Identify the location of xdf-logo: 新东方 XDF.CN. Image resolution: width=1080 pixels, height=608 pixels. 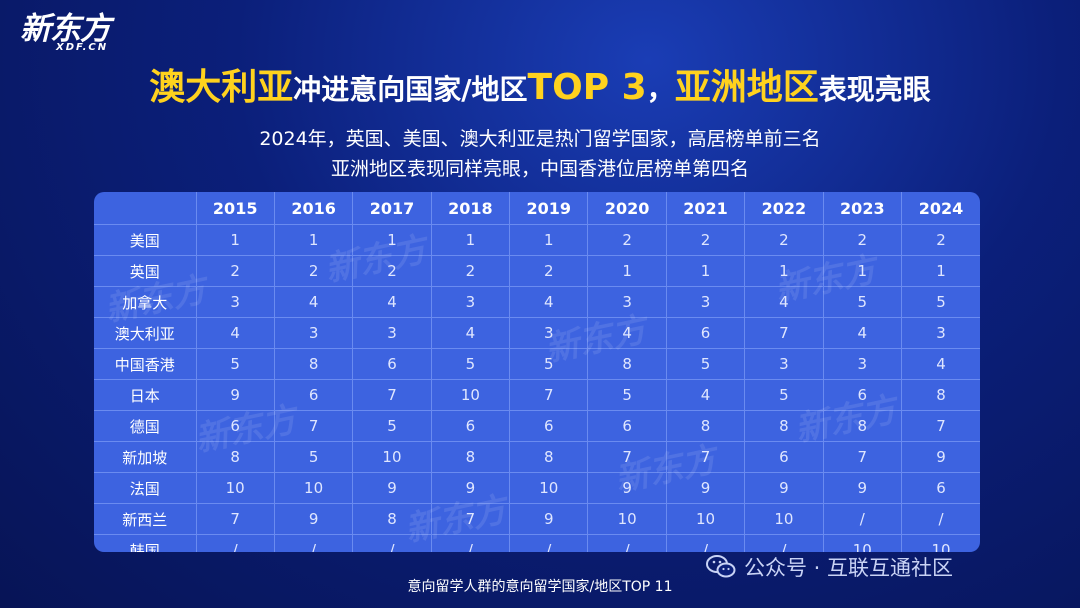
(75, 32).